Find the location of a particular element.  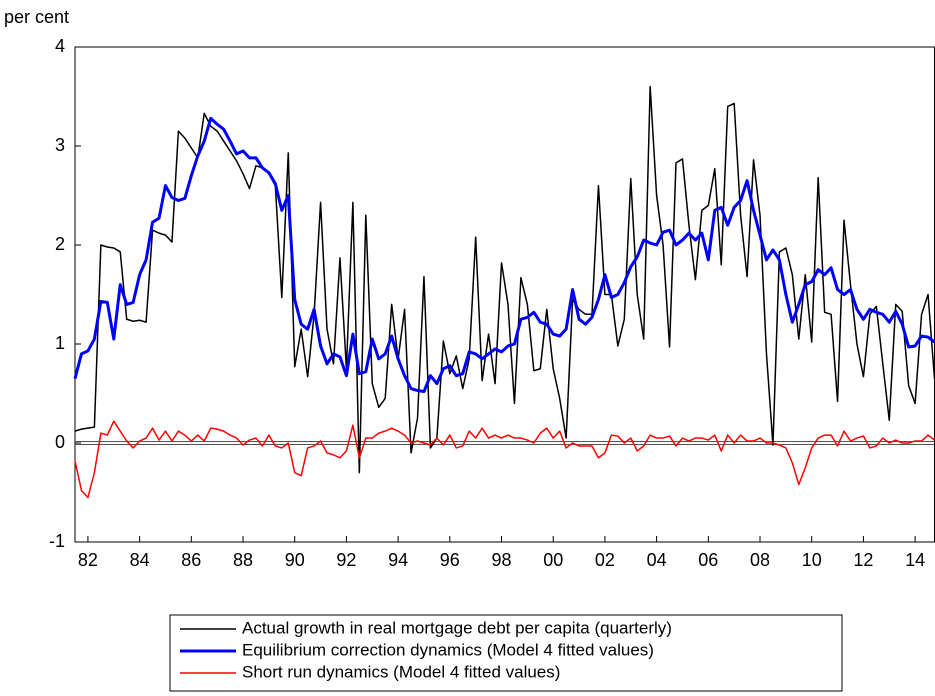

x-tick-label: 06 is located at coordinates (708, 560).